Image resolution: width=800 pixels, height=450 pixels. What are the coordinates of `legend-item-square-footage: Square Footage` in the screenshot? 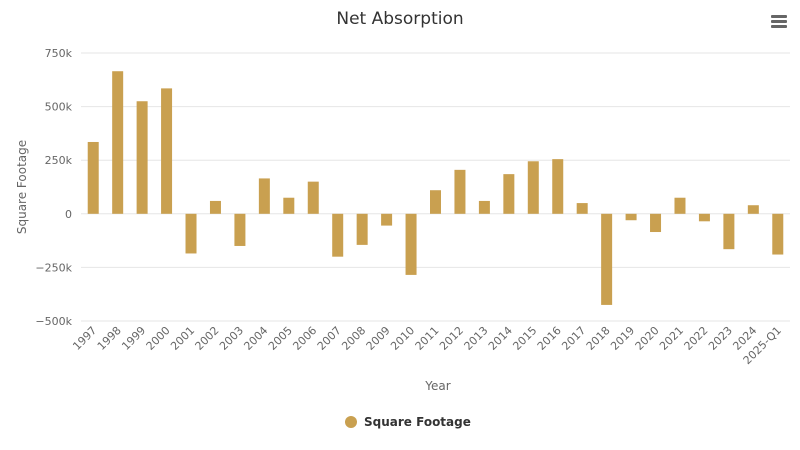 It's located at (408, 422).